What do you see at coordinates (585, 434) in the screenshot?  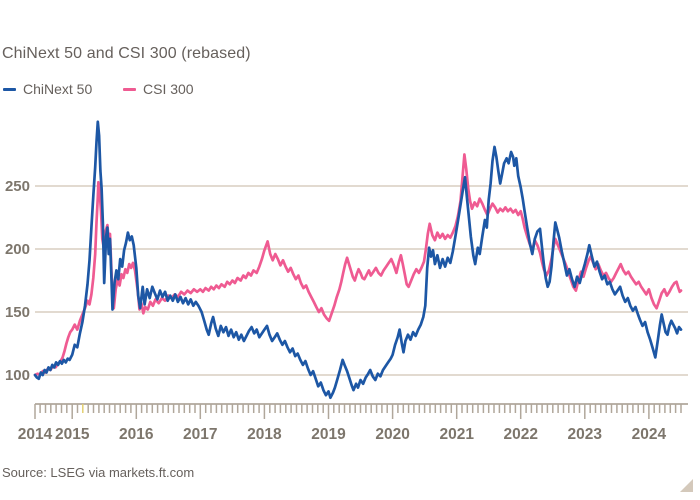 I see `x-tick-label: 2023` at bounding box center [585, 434].